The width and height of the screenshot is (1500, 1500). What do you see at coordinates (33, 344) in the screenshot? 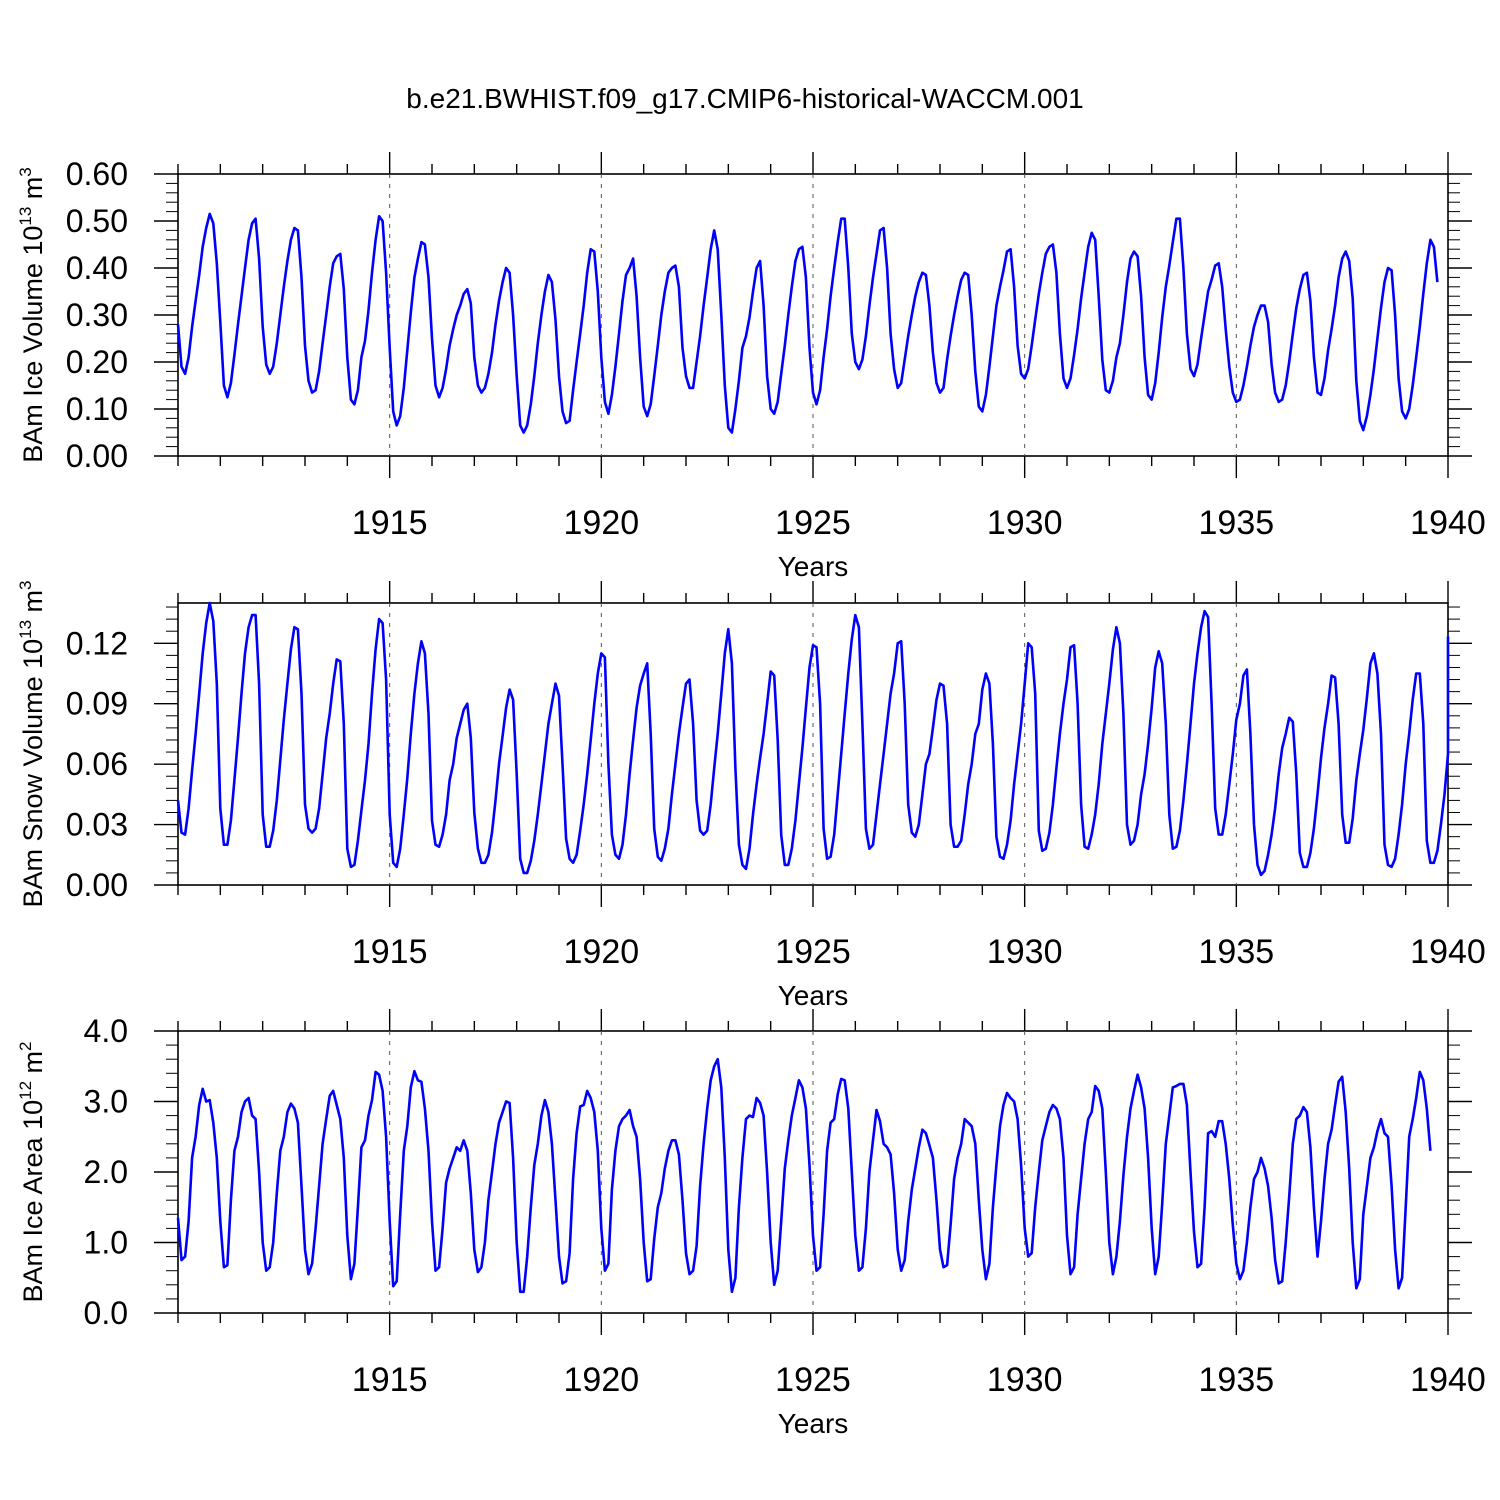
I see `y-axis-label-text: BAm Ice Volume 10` at bounding box center [33, 344].